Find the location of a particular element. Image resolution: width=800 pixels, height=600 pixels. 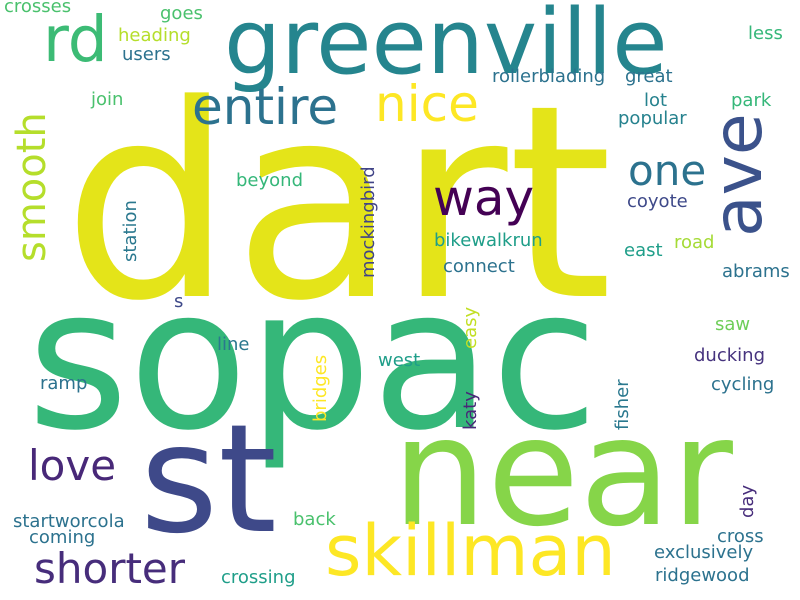

word-coming: coming is located at coordinates (62, 537).